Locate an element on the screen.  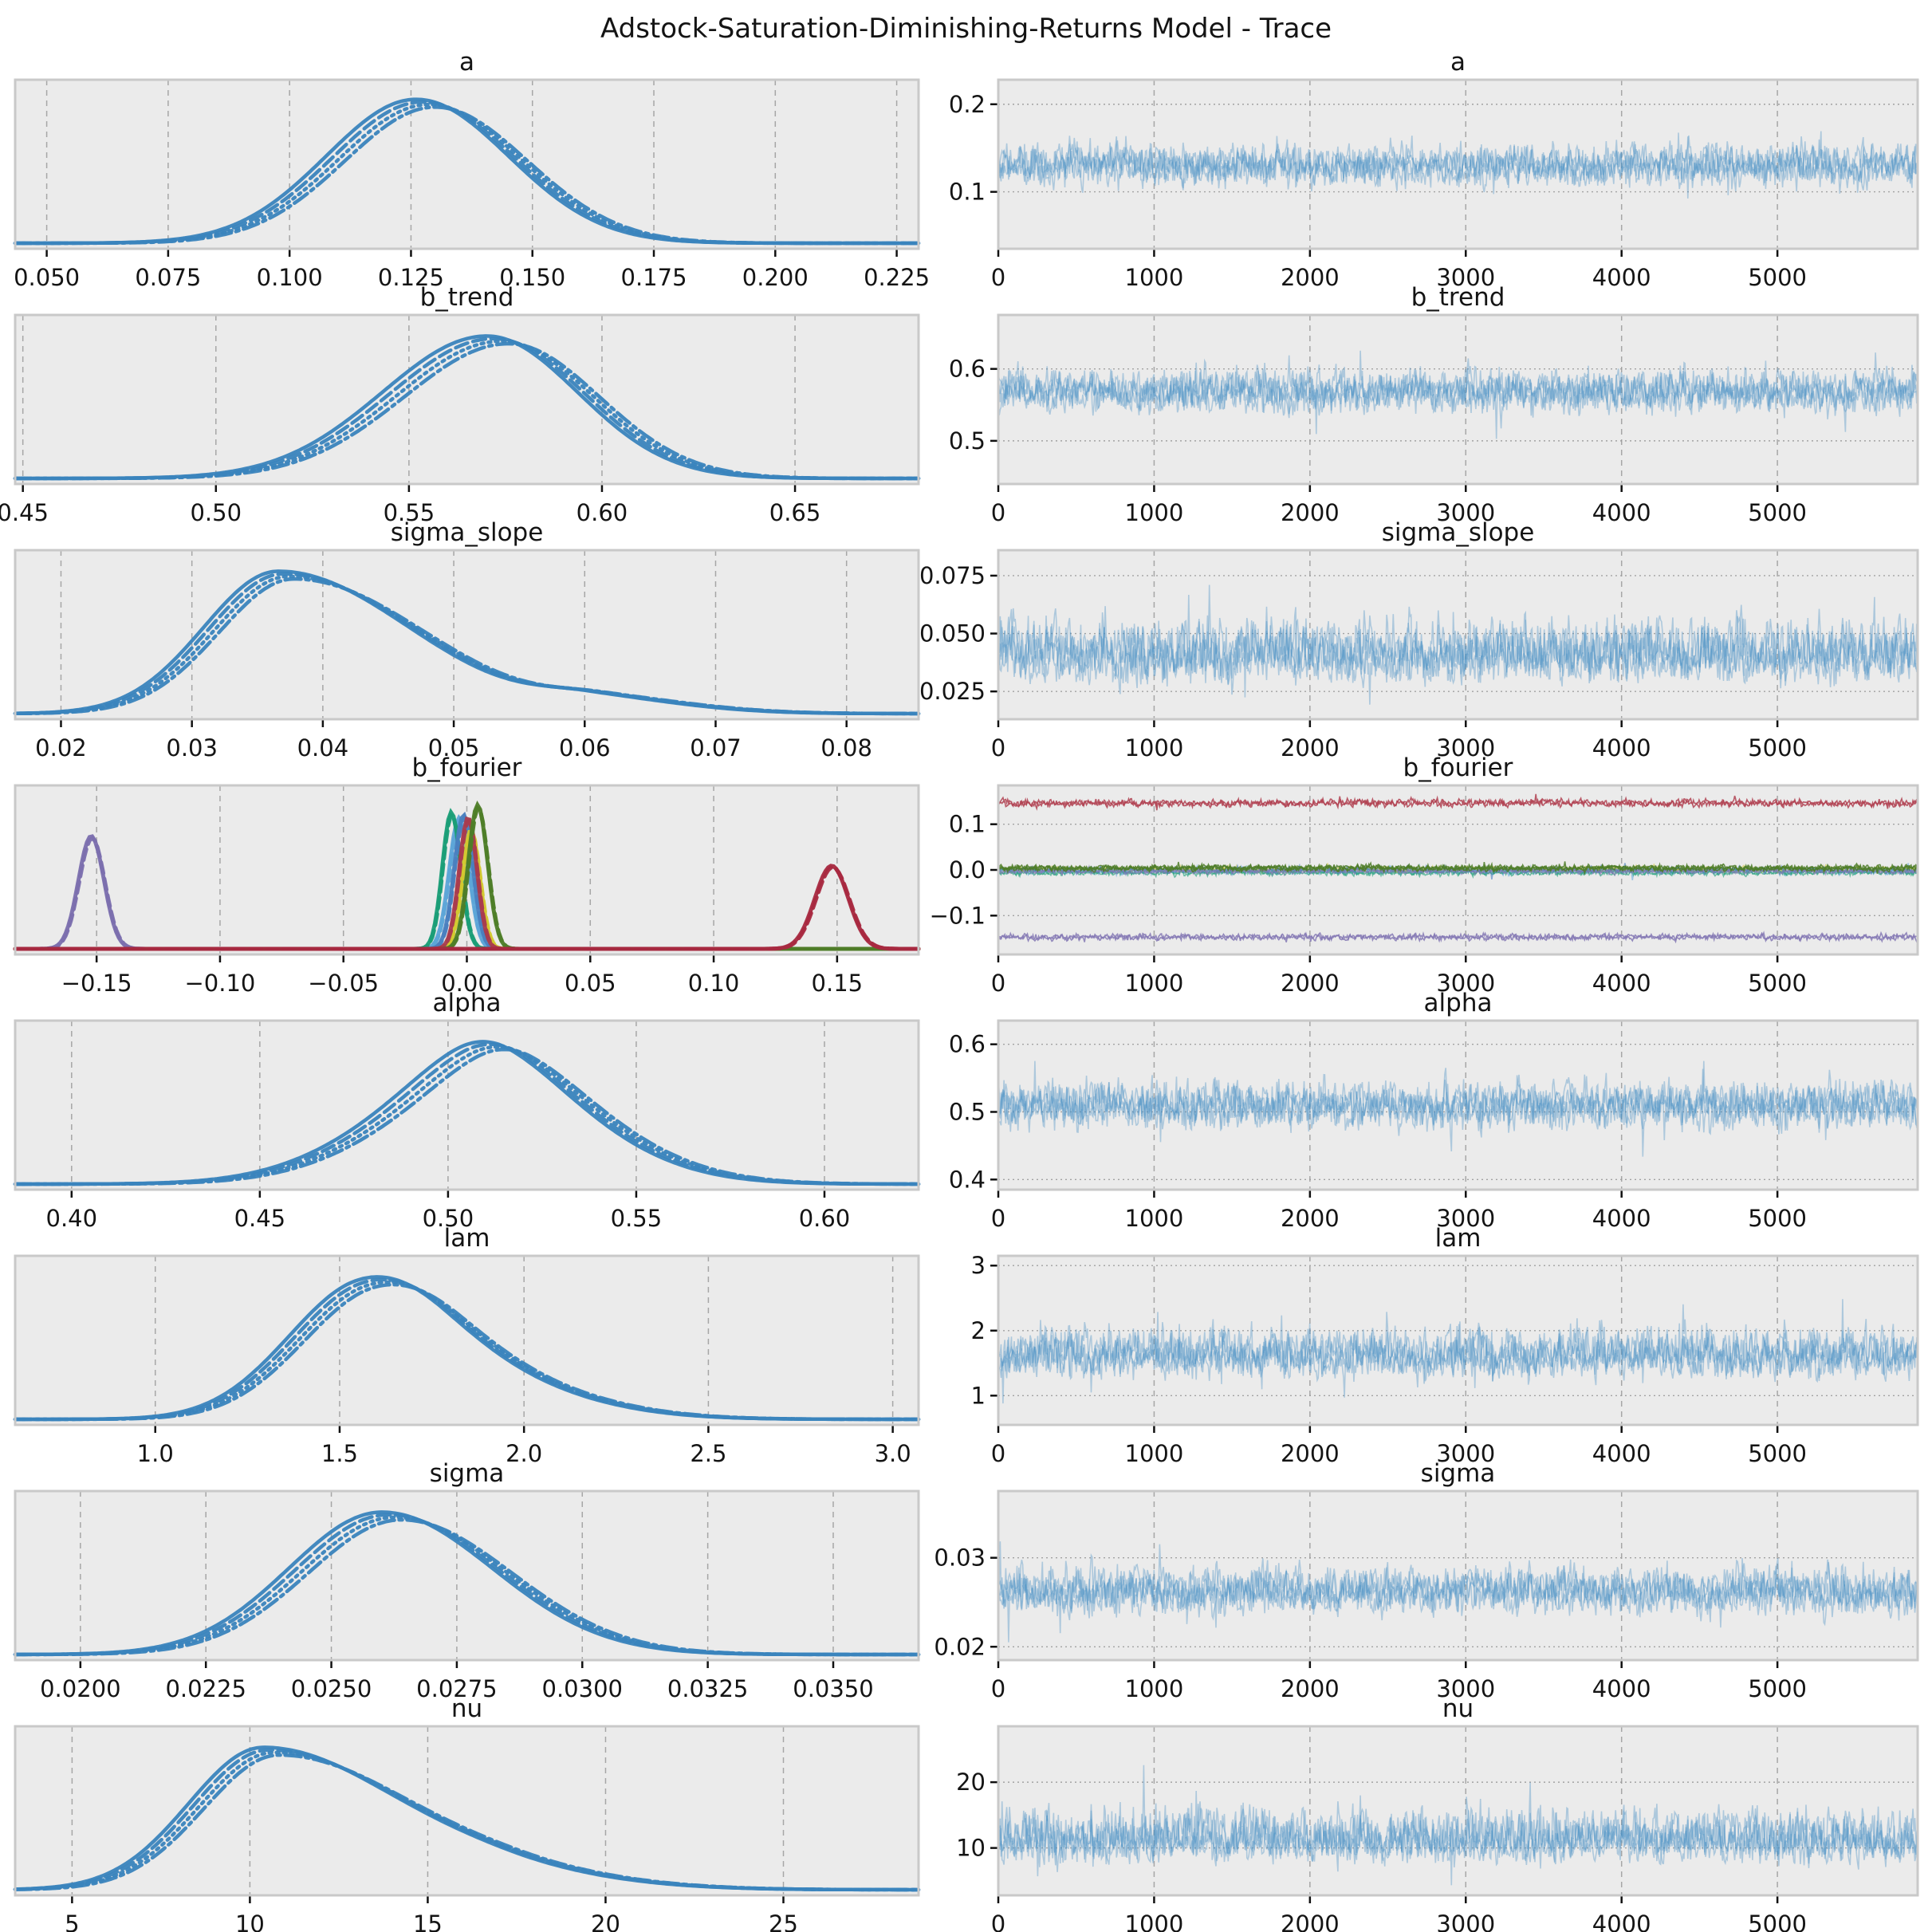
svg-text: 3 is located at coordinates (979, 1266).